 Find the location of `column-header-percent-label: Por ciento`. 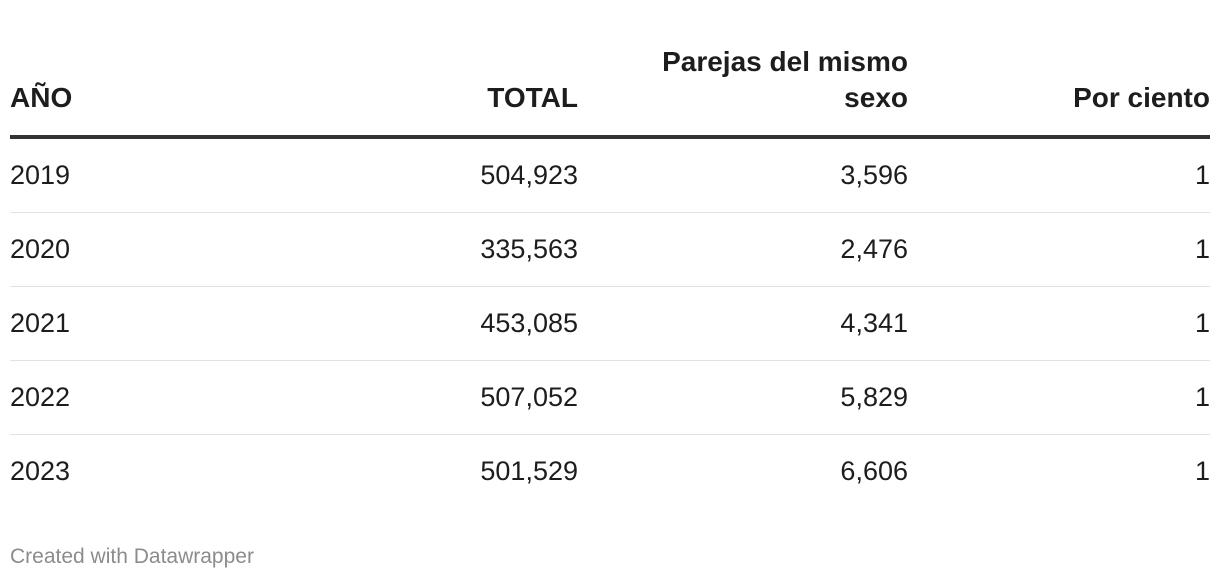

column-header-percent-label: Por ciento is located at coordinates (1141, 97).